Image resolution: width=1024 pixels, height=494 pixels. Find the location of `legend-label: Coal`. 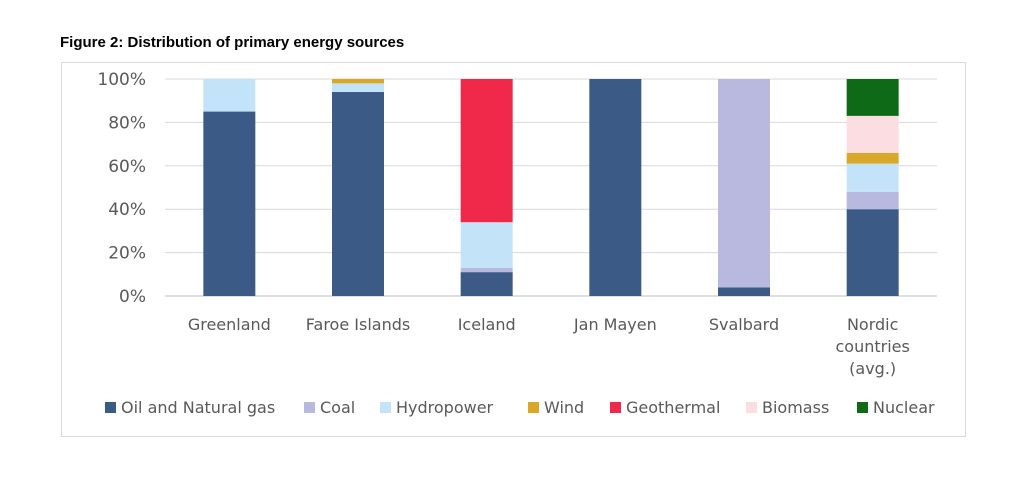

legend-label: Coal is located at coordinates (337, 407).